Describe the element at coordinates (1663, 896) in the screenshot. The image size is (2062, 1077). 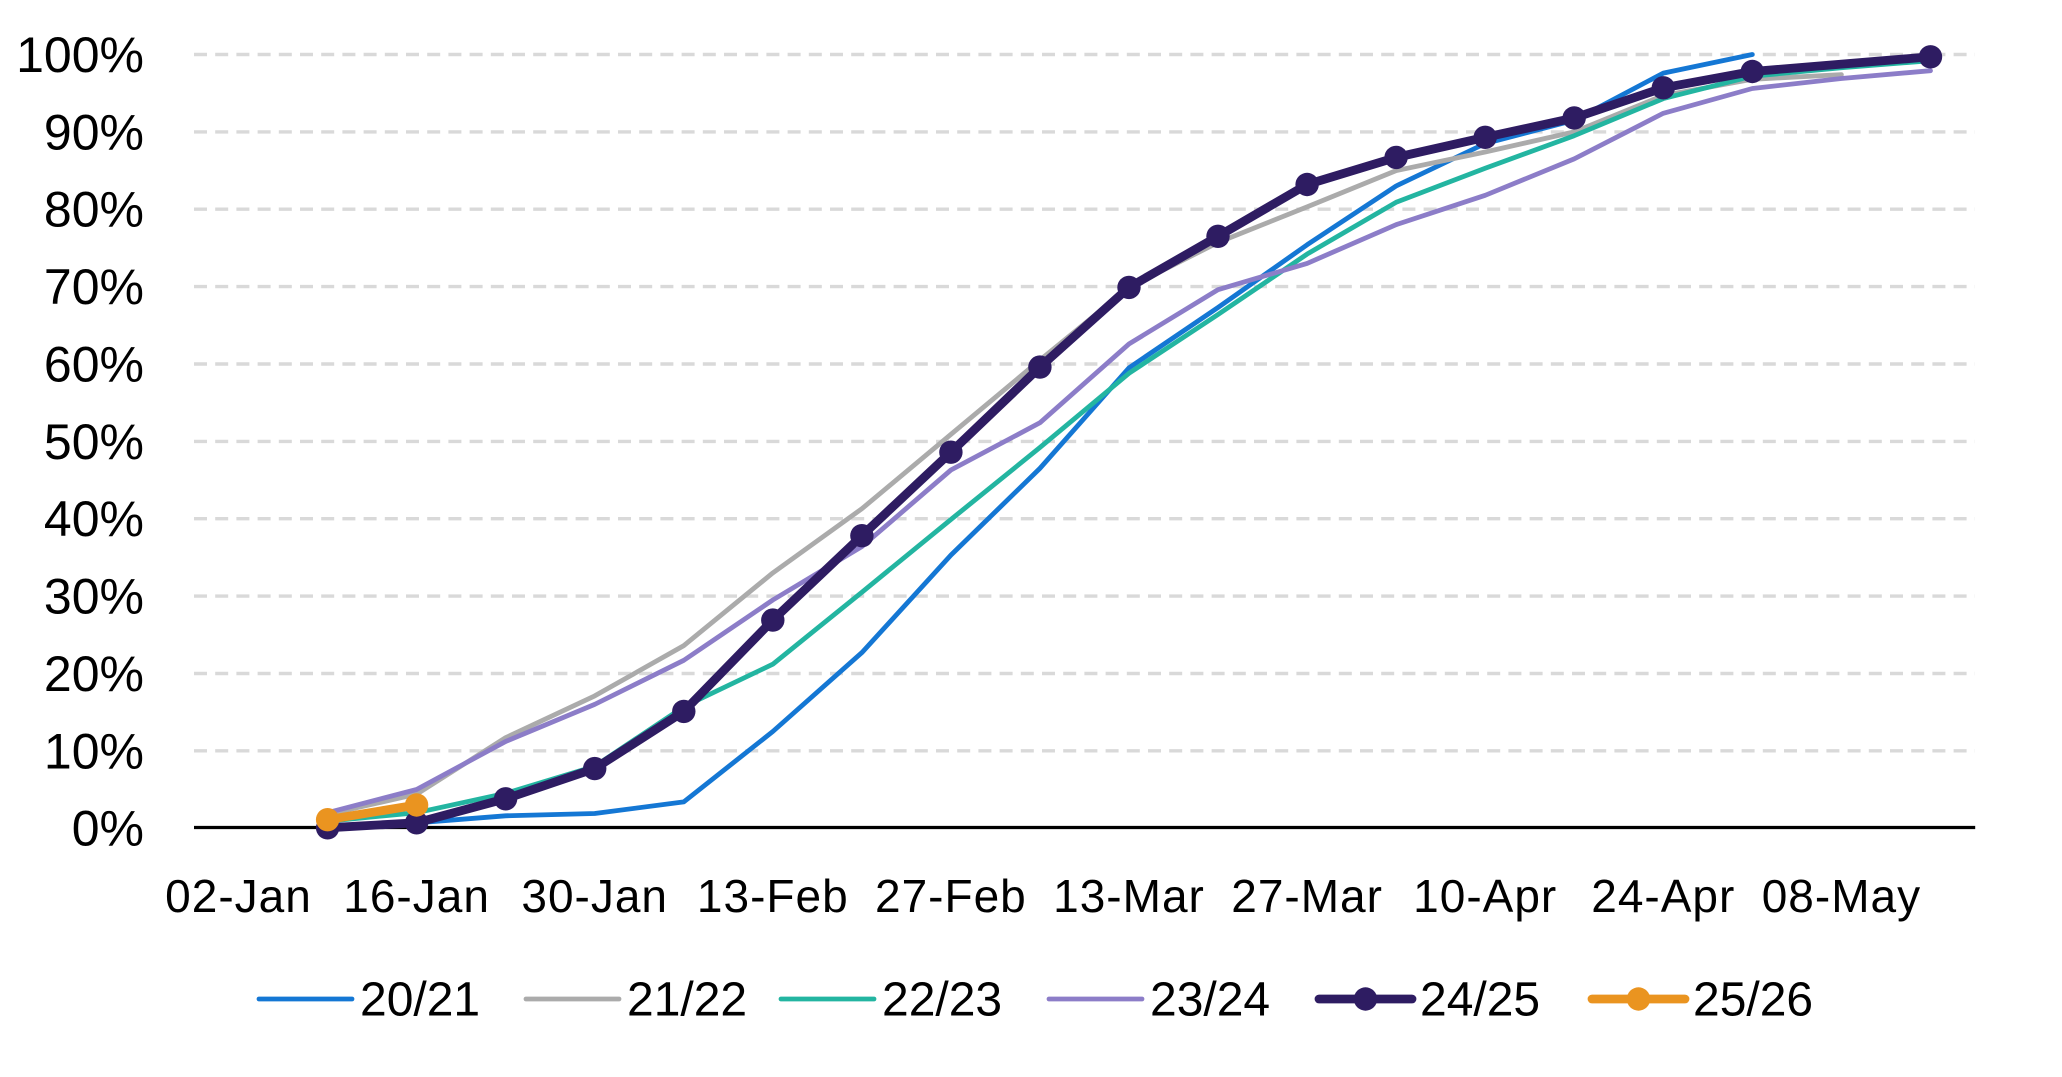
I see `svg-text: 24-Apr` at that location.